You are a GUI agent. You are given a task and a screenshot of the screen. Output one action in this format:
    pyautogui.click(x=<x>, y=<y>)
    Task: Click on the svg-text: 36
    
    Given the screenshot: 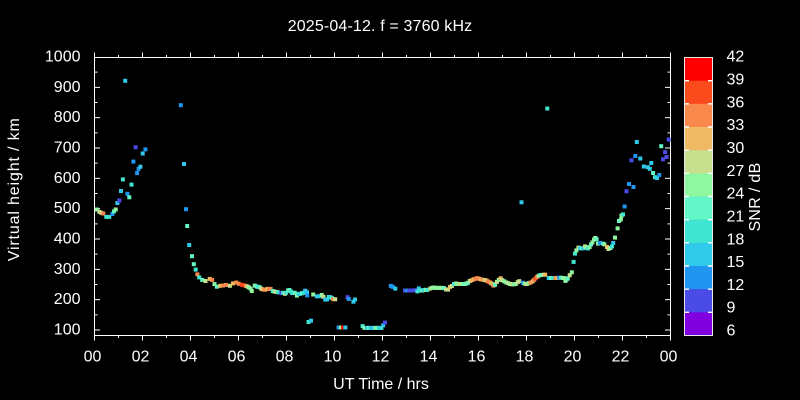 What is the action you would take?
    pyautogui.click(x=736, y=102)
    